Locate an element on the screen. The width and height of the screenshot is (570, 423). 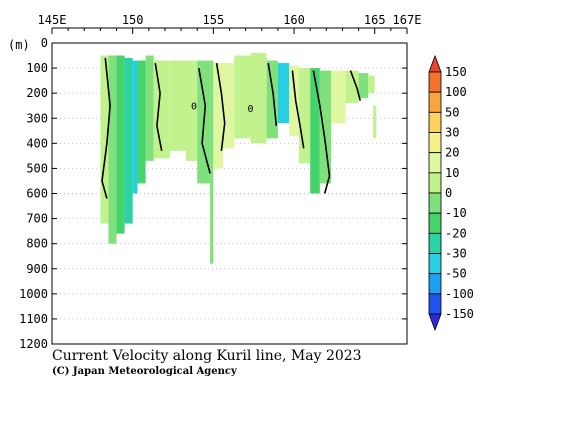
x-tick-label-145E: 145E is located at coordinates (52, 20).